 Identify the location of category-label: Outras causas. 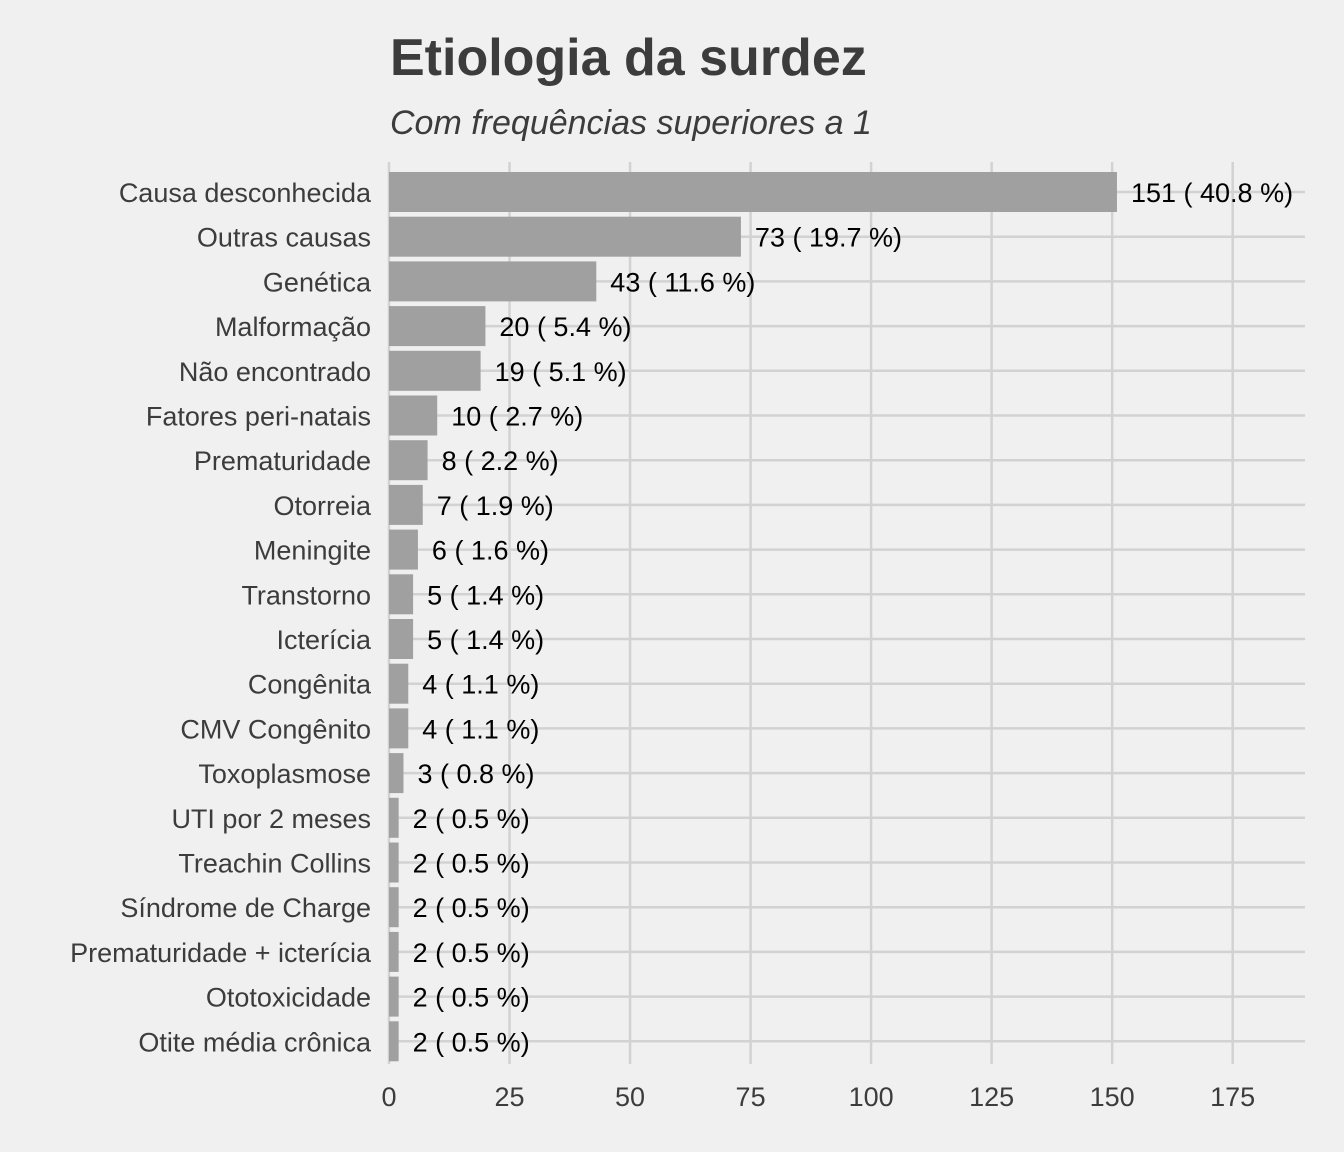
(284, 238).